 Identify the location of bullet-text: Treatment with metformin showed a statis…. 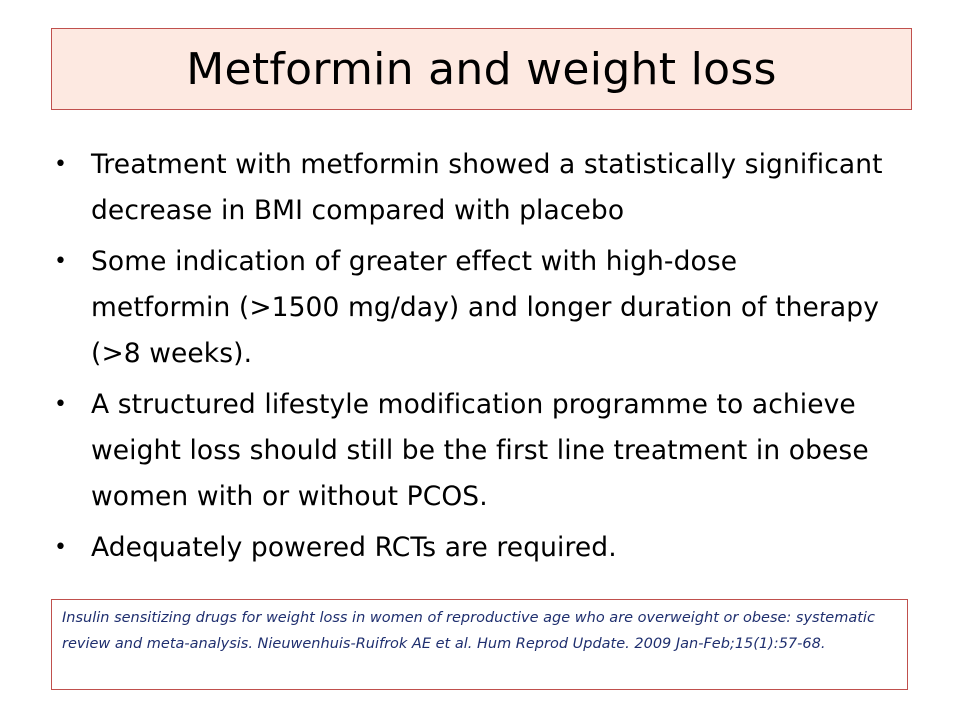
(487, 187).